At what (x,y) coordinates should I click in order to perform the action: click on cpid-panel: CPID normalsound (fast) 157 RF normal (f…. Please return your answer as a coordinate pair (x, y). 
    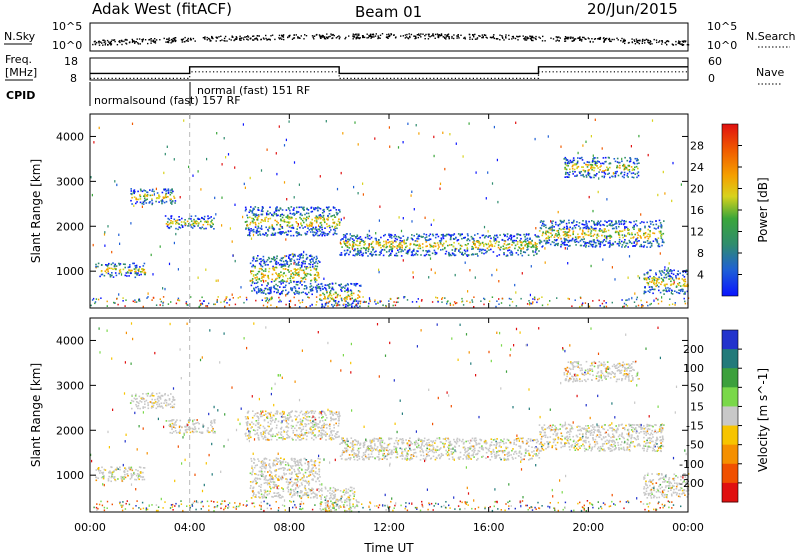
    Looking at the image, I should click on (158, 94).